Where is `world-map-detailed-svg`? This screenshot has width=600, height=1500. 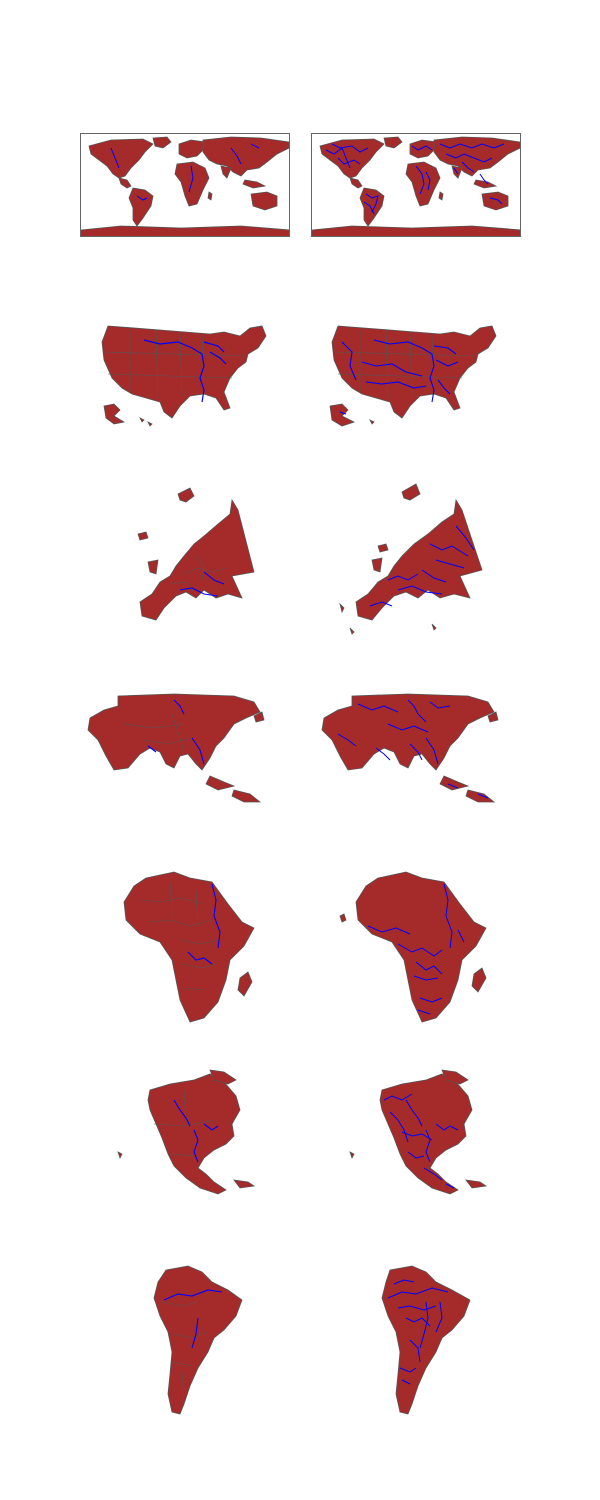
world-map-detailed-svg is located at coordinates (416, 186).